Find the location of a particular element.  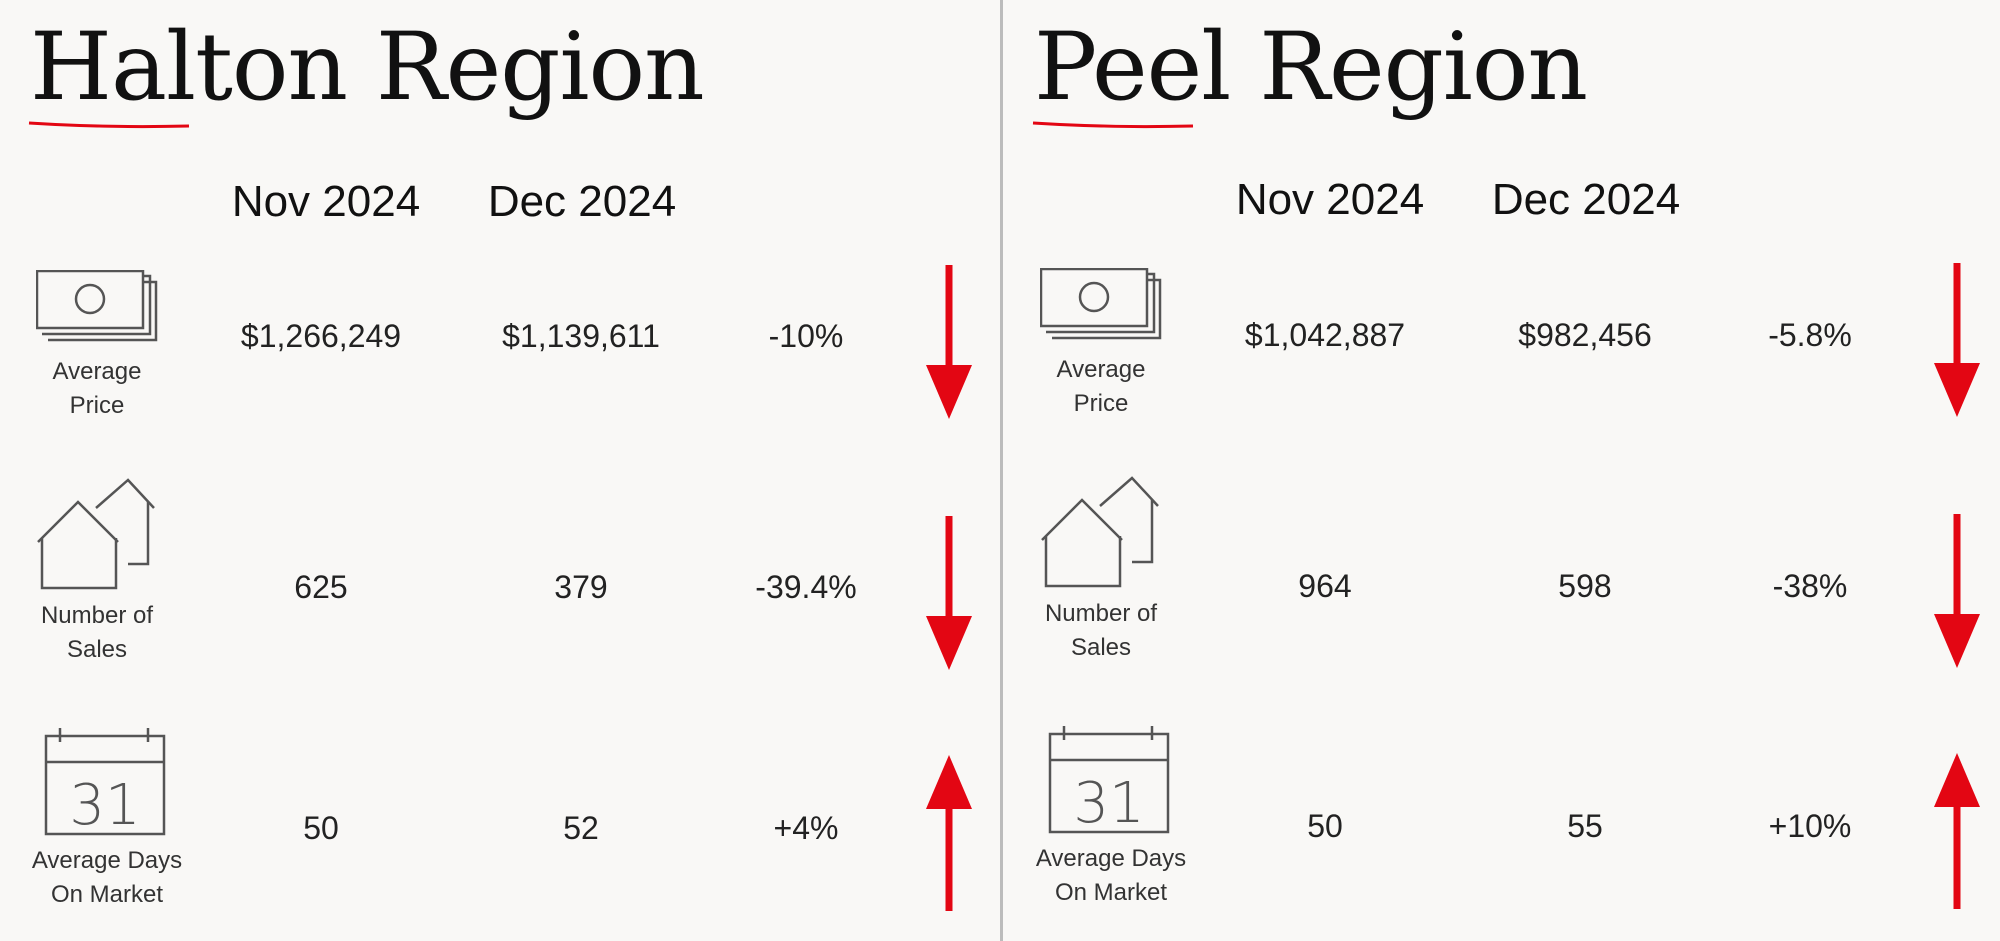

change-number-of-sales: -38% is located at coordinates (1810, 586).